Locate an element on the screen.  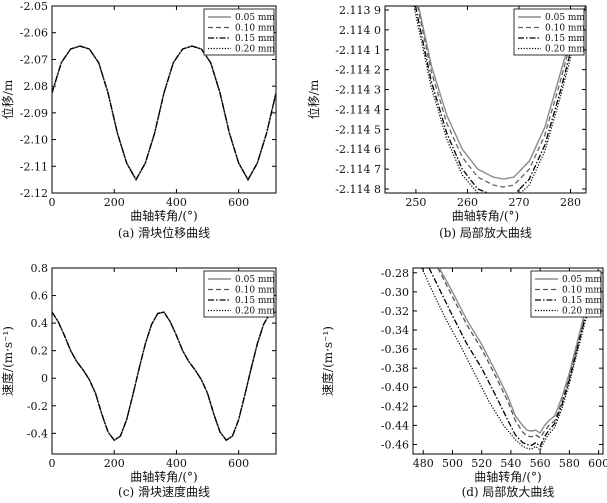
y-tick-label: -2.114 1 is located at coordinates (358, 50).